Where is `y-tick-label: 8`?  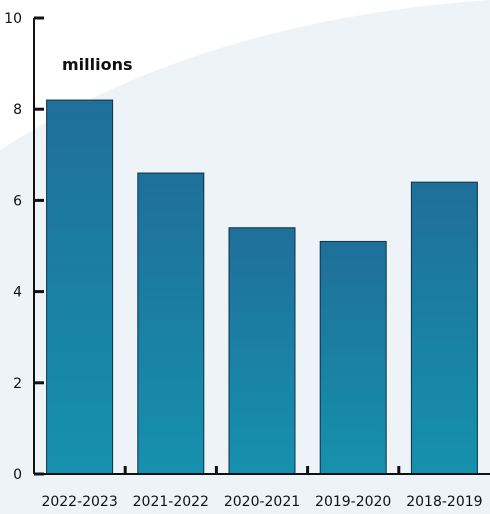
y-tick-label: 8 is located at coordinates (17, 110).